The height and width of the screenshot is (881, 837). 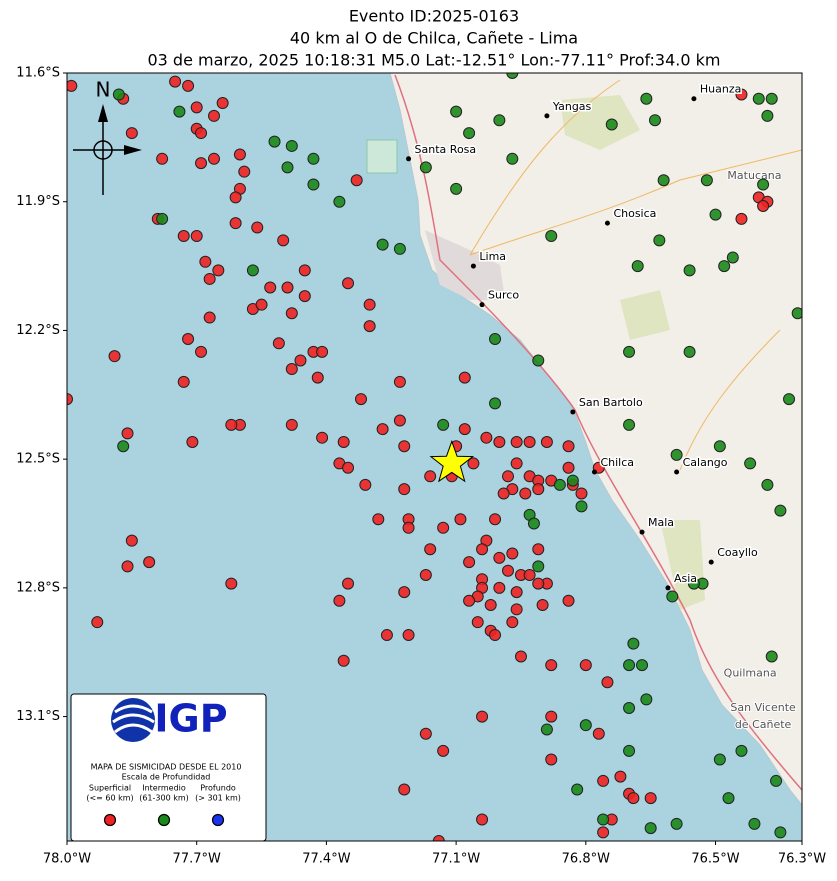 What do you see at coordinates (452, 461) in the screenshot?
I see `epicenter-star` at bounding box center [452, 461].